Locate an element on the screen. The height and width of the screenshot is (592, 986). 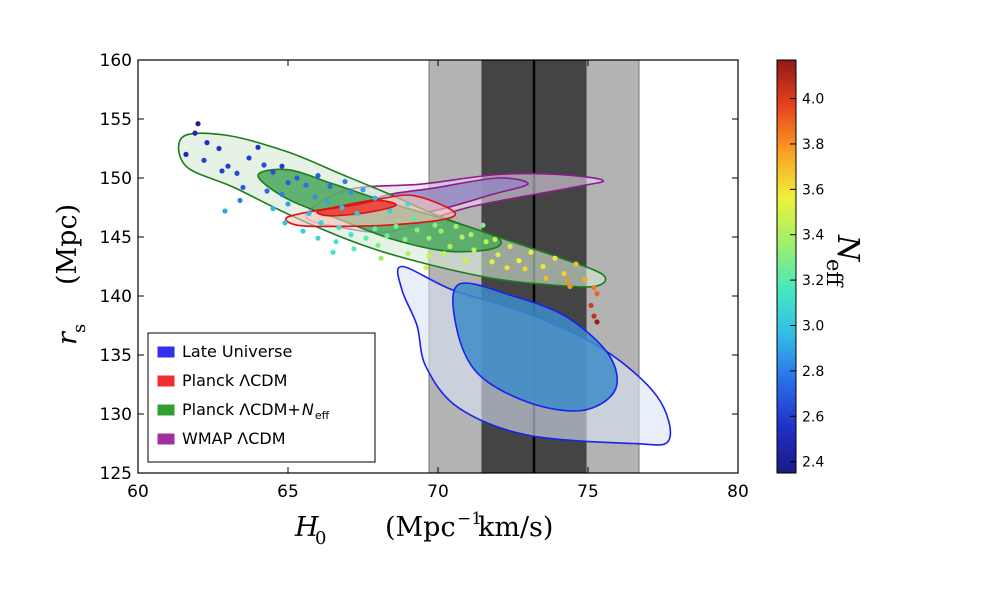
y-label-sub: s is located at coordinates (79, 328).